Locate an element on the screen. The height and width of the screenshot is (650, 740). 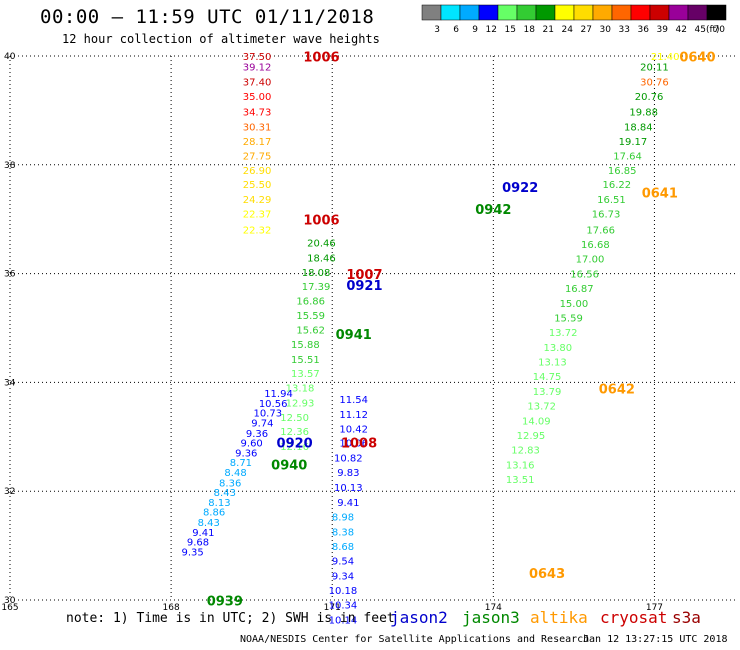
swh-data-point: 10.13 is located at coordinates (348, 488).